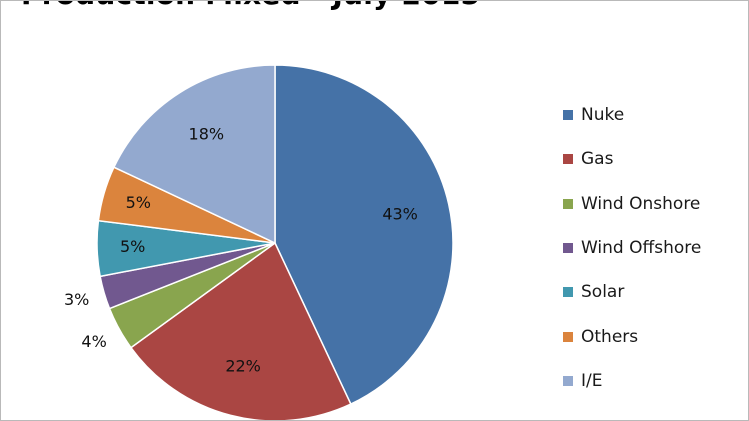 This screenshot has width=749, height=421. What do you see at coordinates (592, 380) in the screenshot?
I see `legend-label: I/E` at bounding box center [592, 380].